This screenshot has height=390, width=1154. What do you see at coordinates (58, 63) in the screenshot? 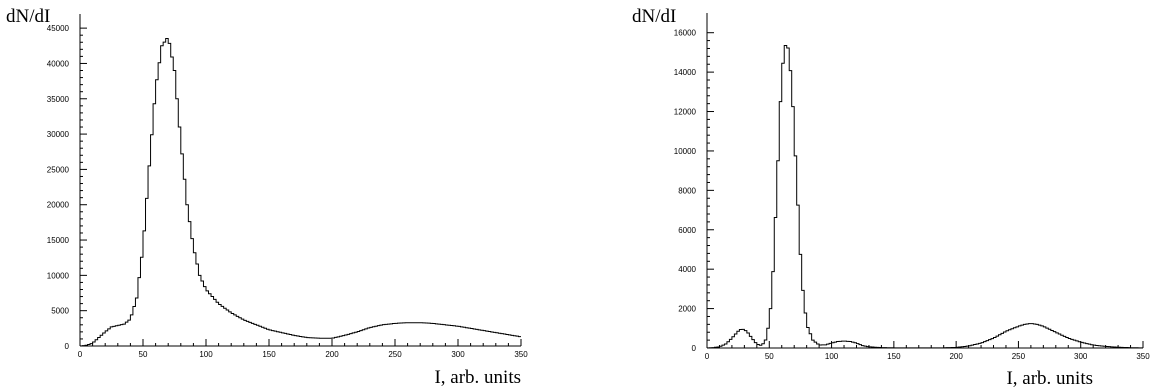
I see `y-tick-label: 40000` at bounding box center [58, 63].